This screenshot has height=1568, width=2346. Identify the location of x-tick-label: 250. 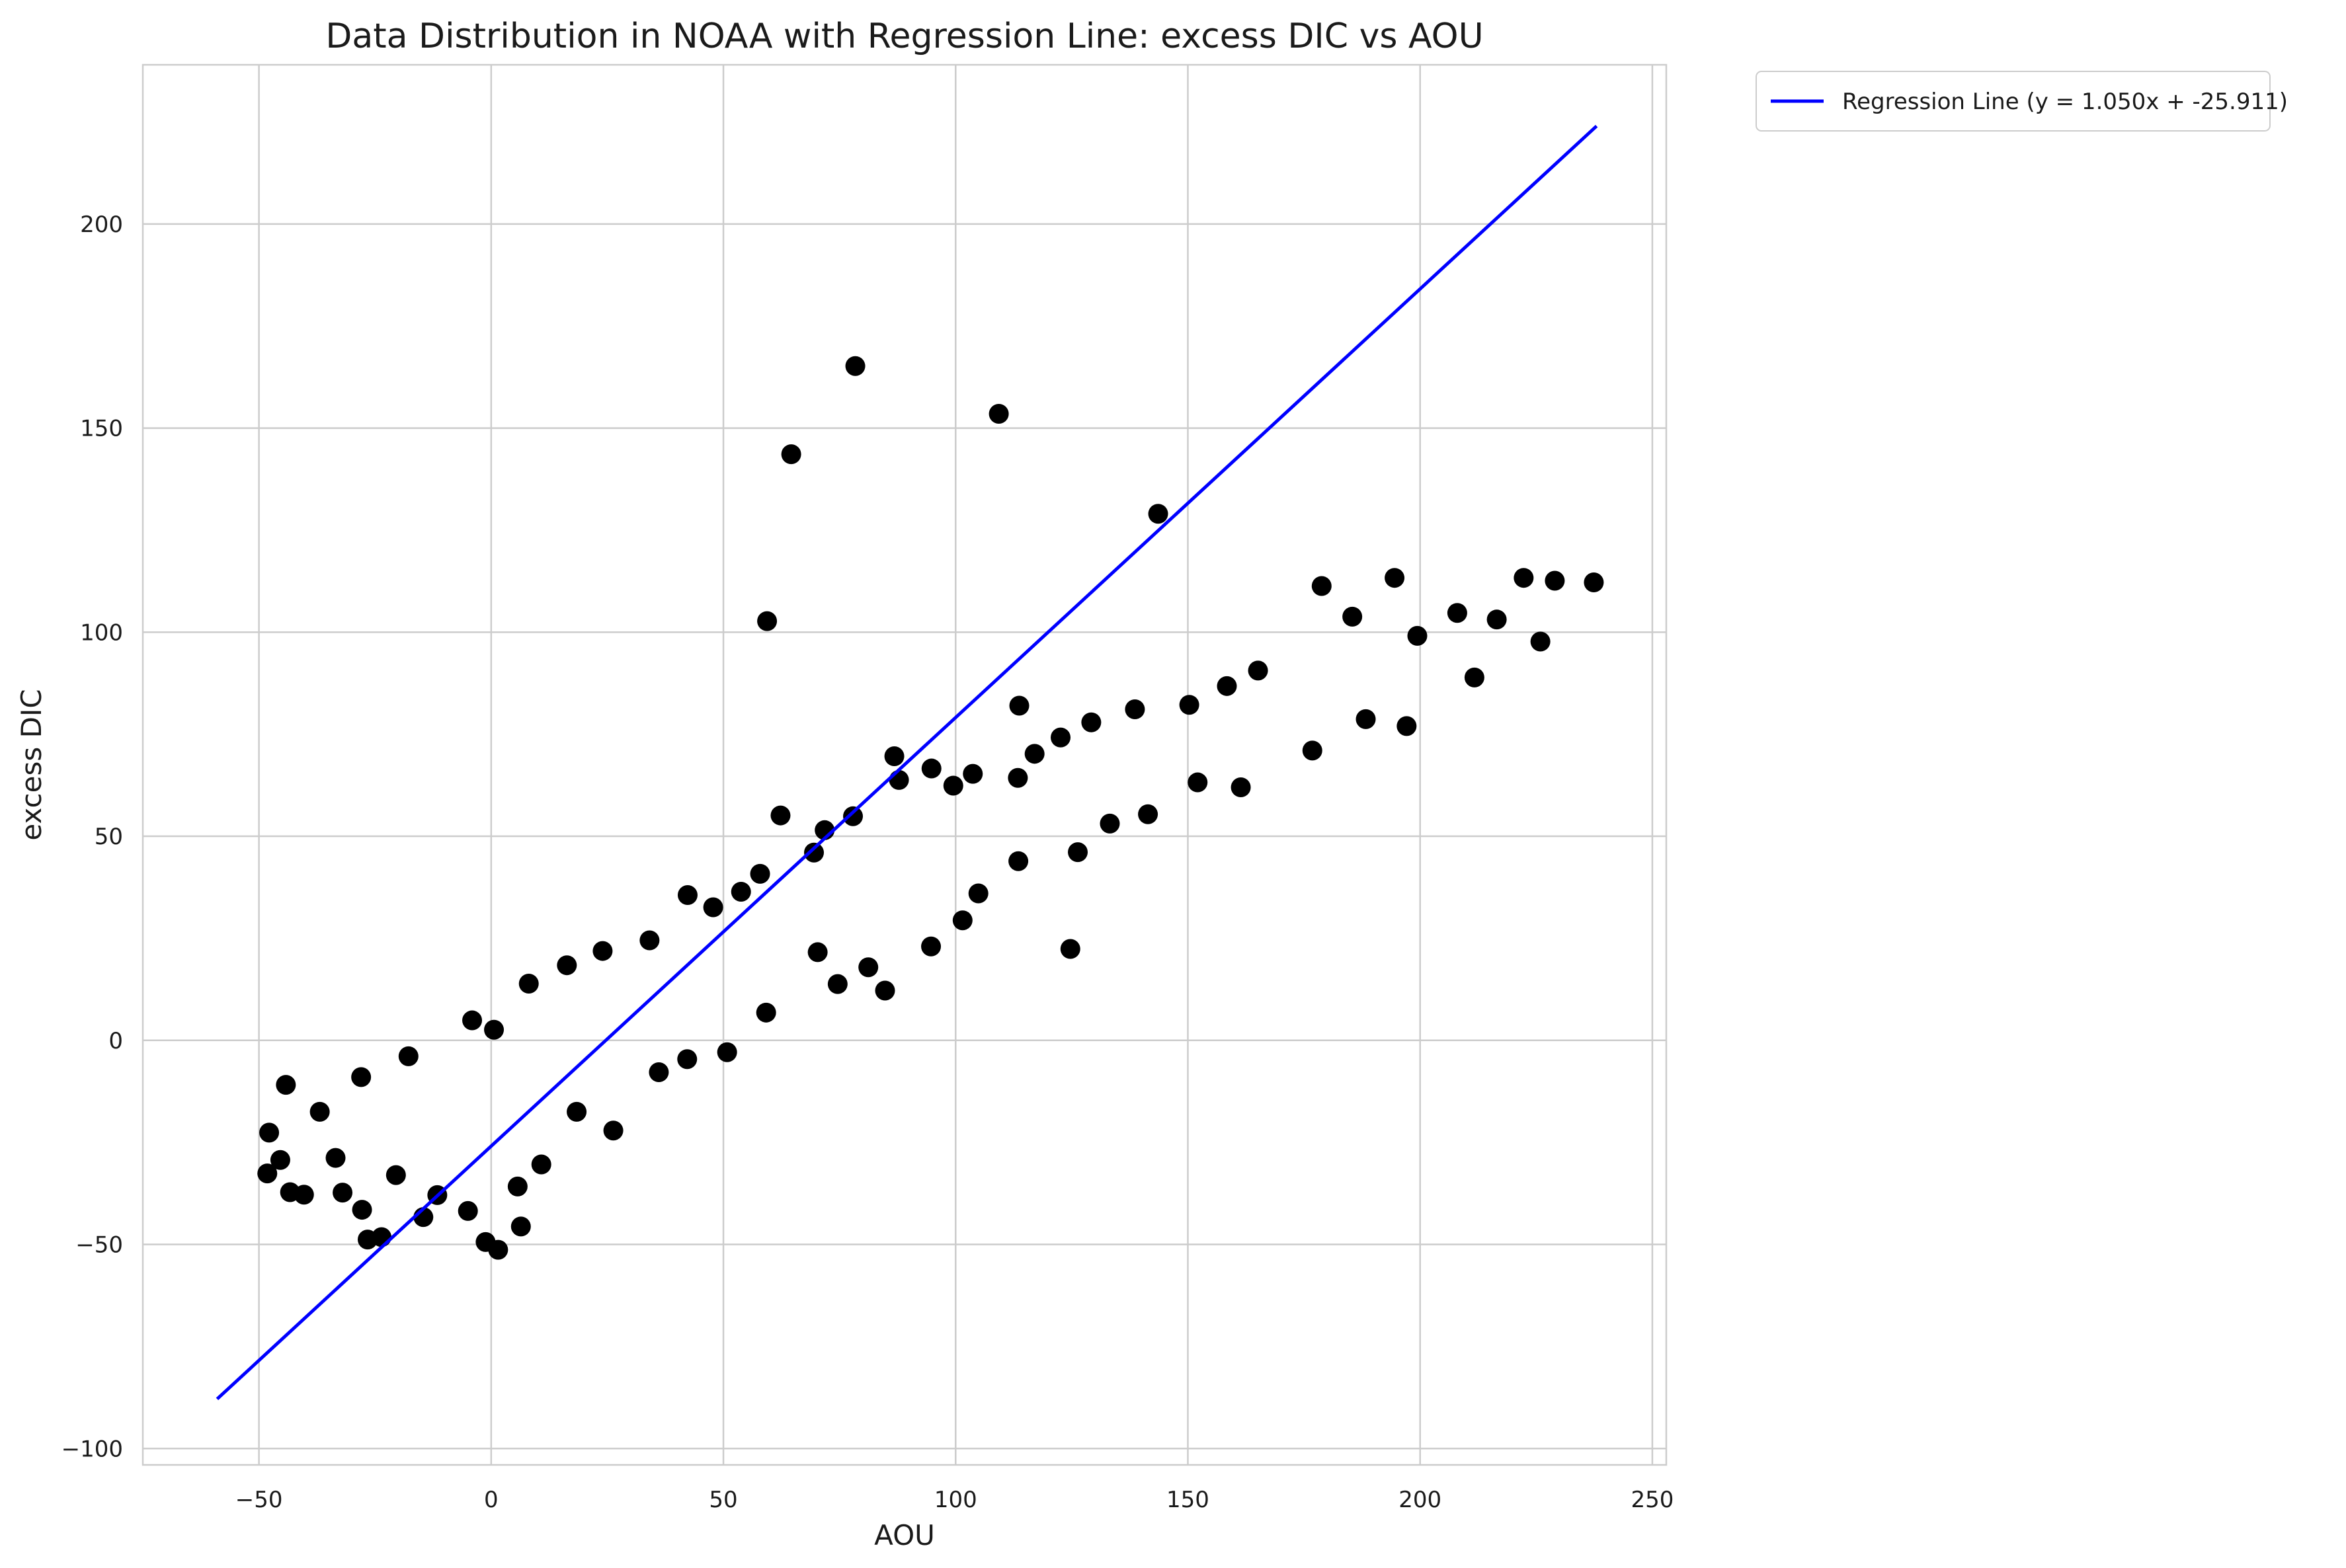
(1652, 1500).